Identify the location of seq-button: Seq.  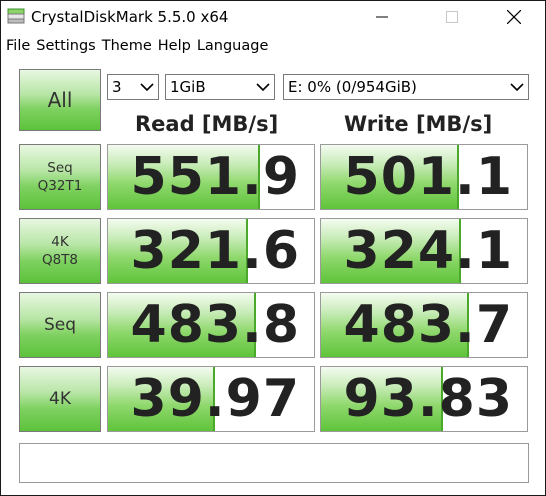
(60, 325).